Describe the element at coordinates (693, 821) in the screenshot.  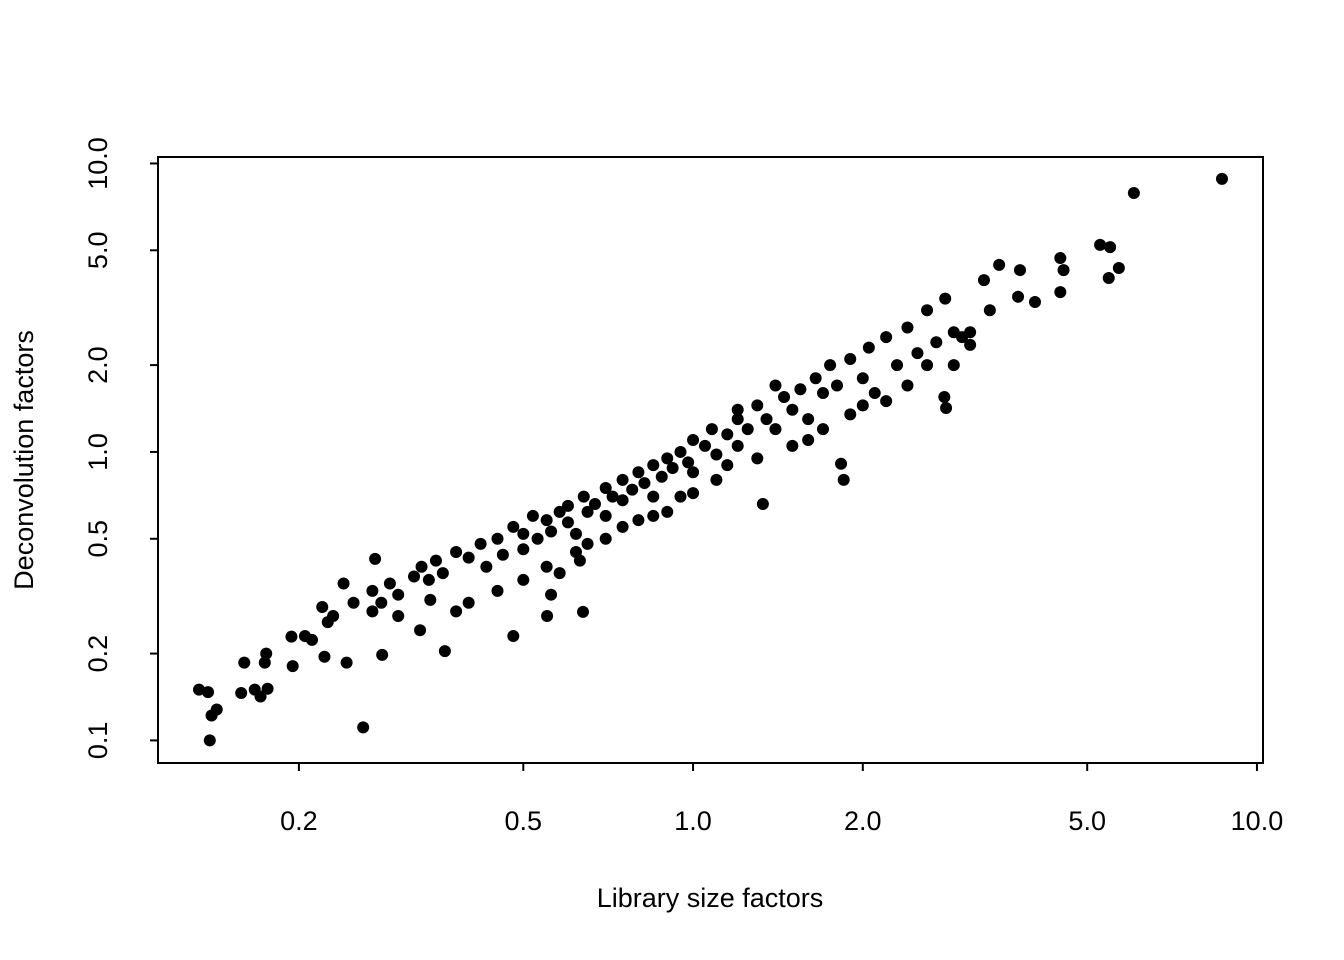
I see `x-tick-label: 1.0` at that location.